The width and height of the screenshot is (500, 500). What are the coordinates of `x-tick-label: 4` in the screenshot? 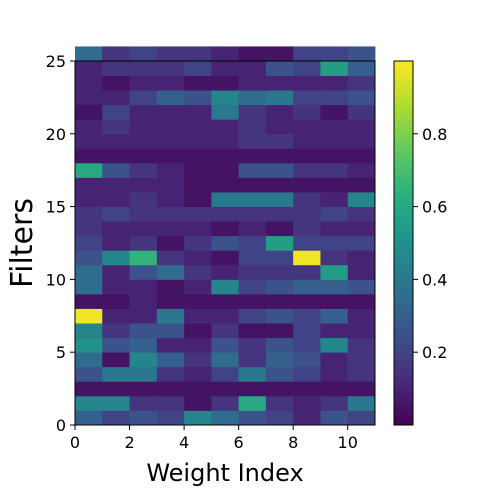 It's located at (184, 442).